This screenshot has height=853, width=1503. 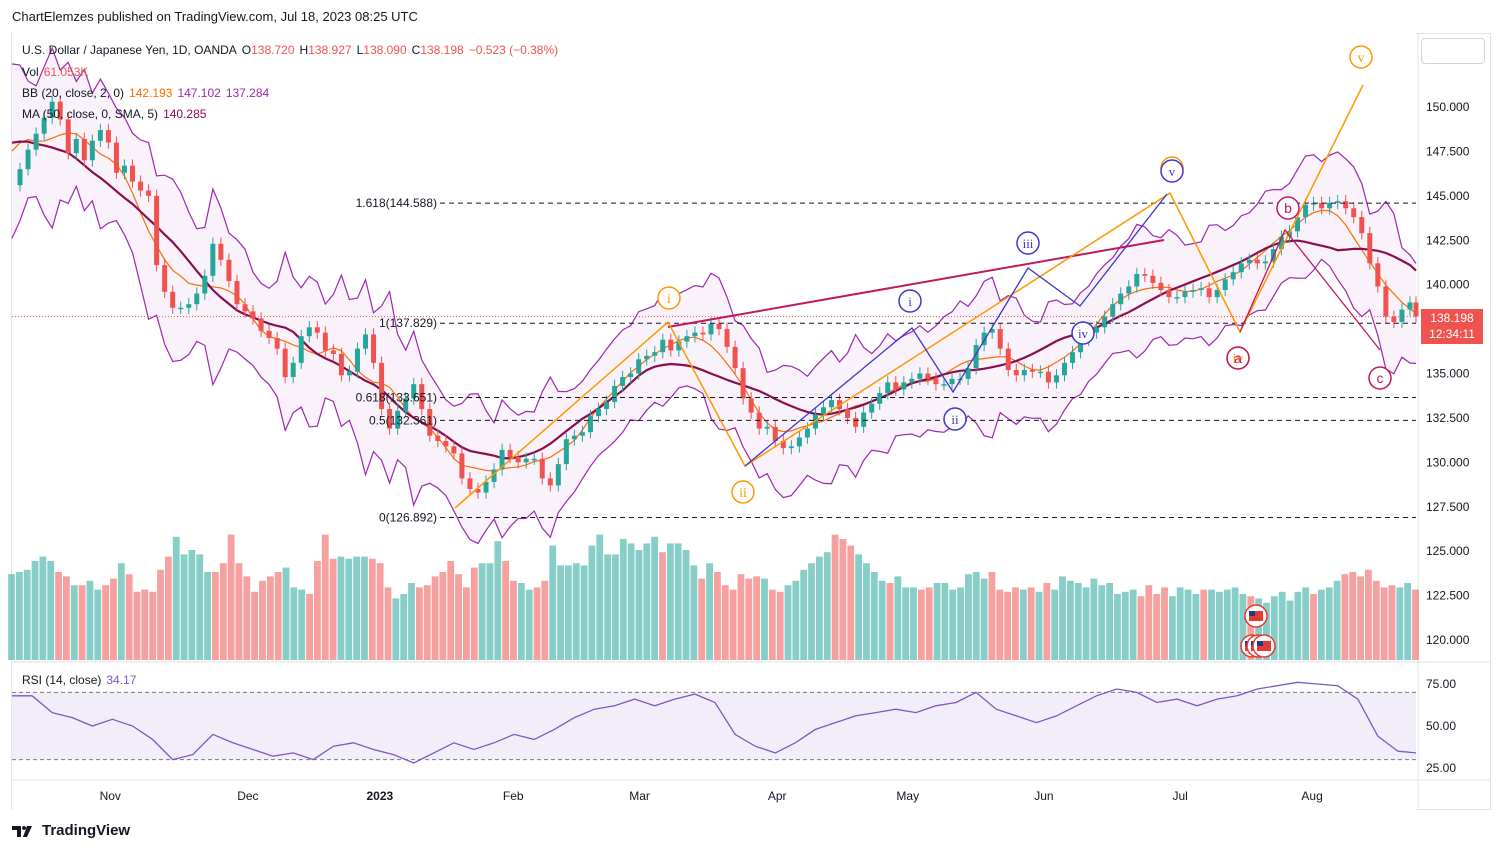 I want to click on x-tick-label: Feb, so click(x=513, y=796).